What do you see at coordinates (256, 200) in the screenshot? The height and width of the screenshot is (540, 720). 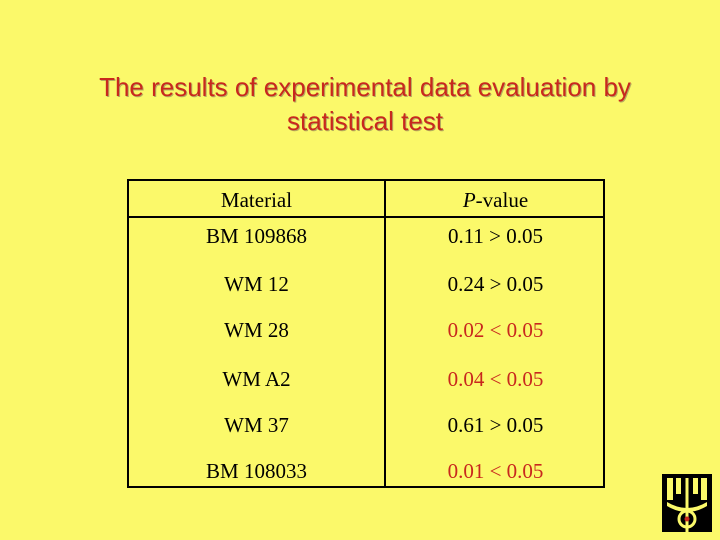 I see `material-header: Material` at bounding box center [256, 200].